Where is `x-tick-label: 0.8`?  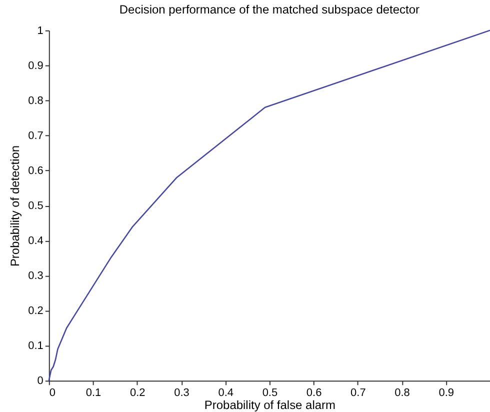 x-tick-label: 0.8 is located at coordinates (402, 393).